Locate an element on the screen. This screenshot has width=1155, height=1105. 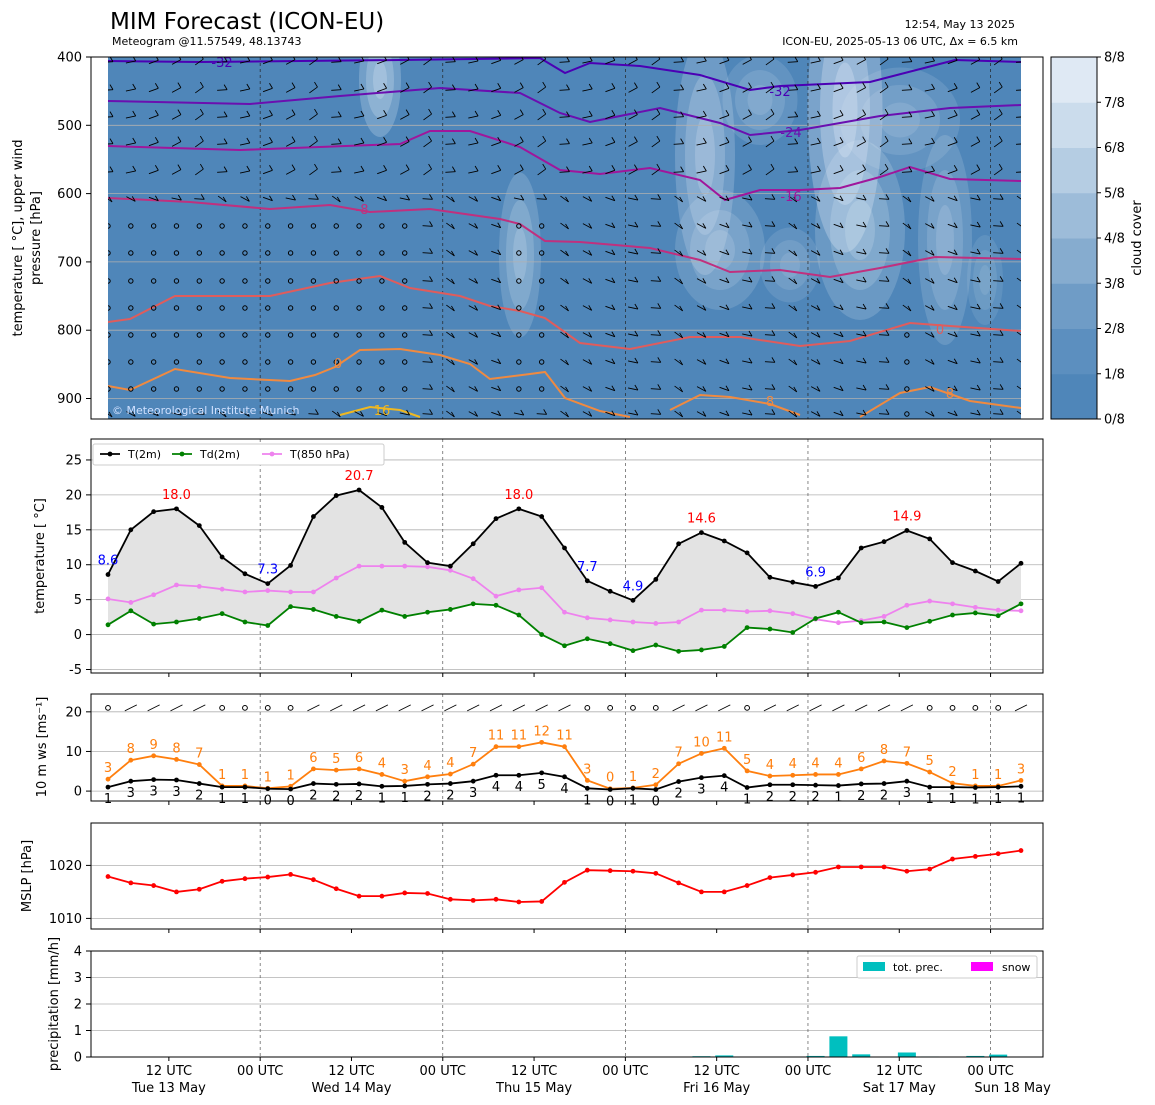
gust-value-label: 2 is located at coordinates (656, 774).